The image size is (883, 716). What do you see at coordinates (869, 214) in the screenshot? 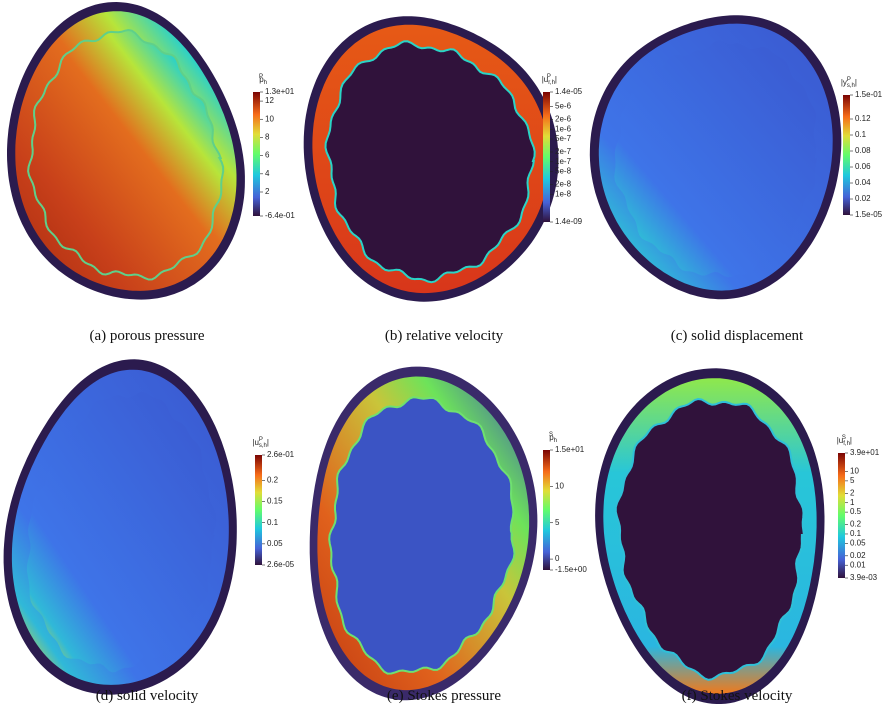
I see `tick-label: 1.5e-05` at bounding box center [869, 214].